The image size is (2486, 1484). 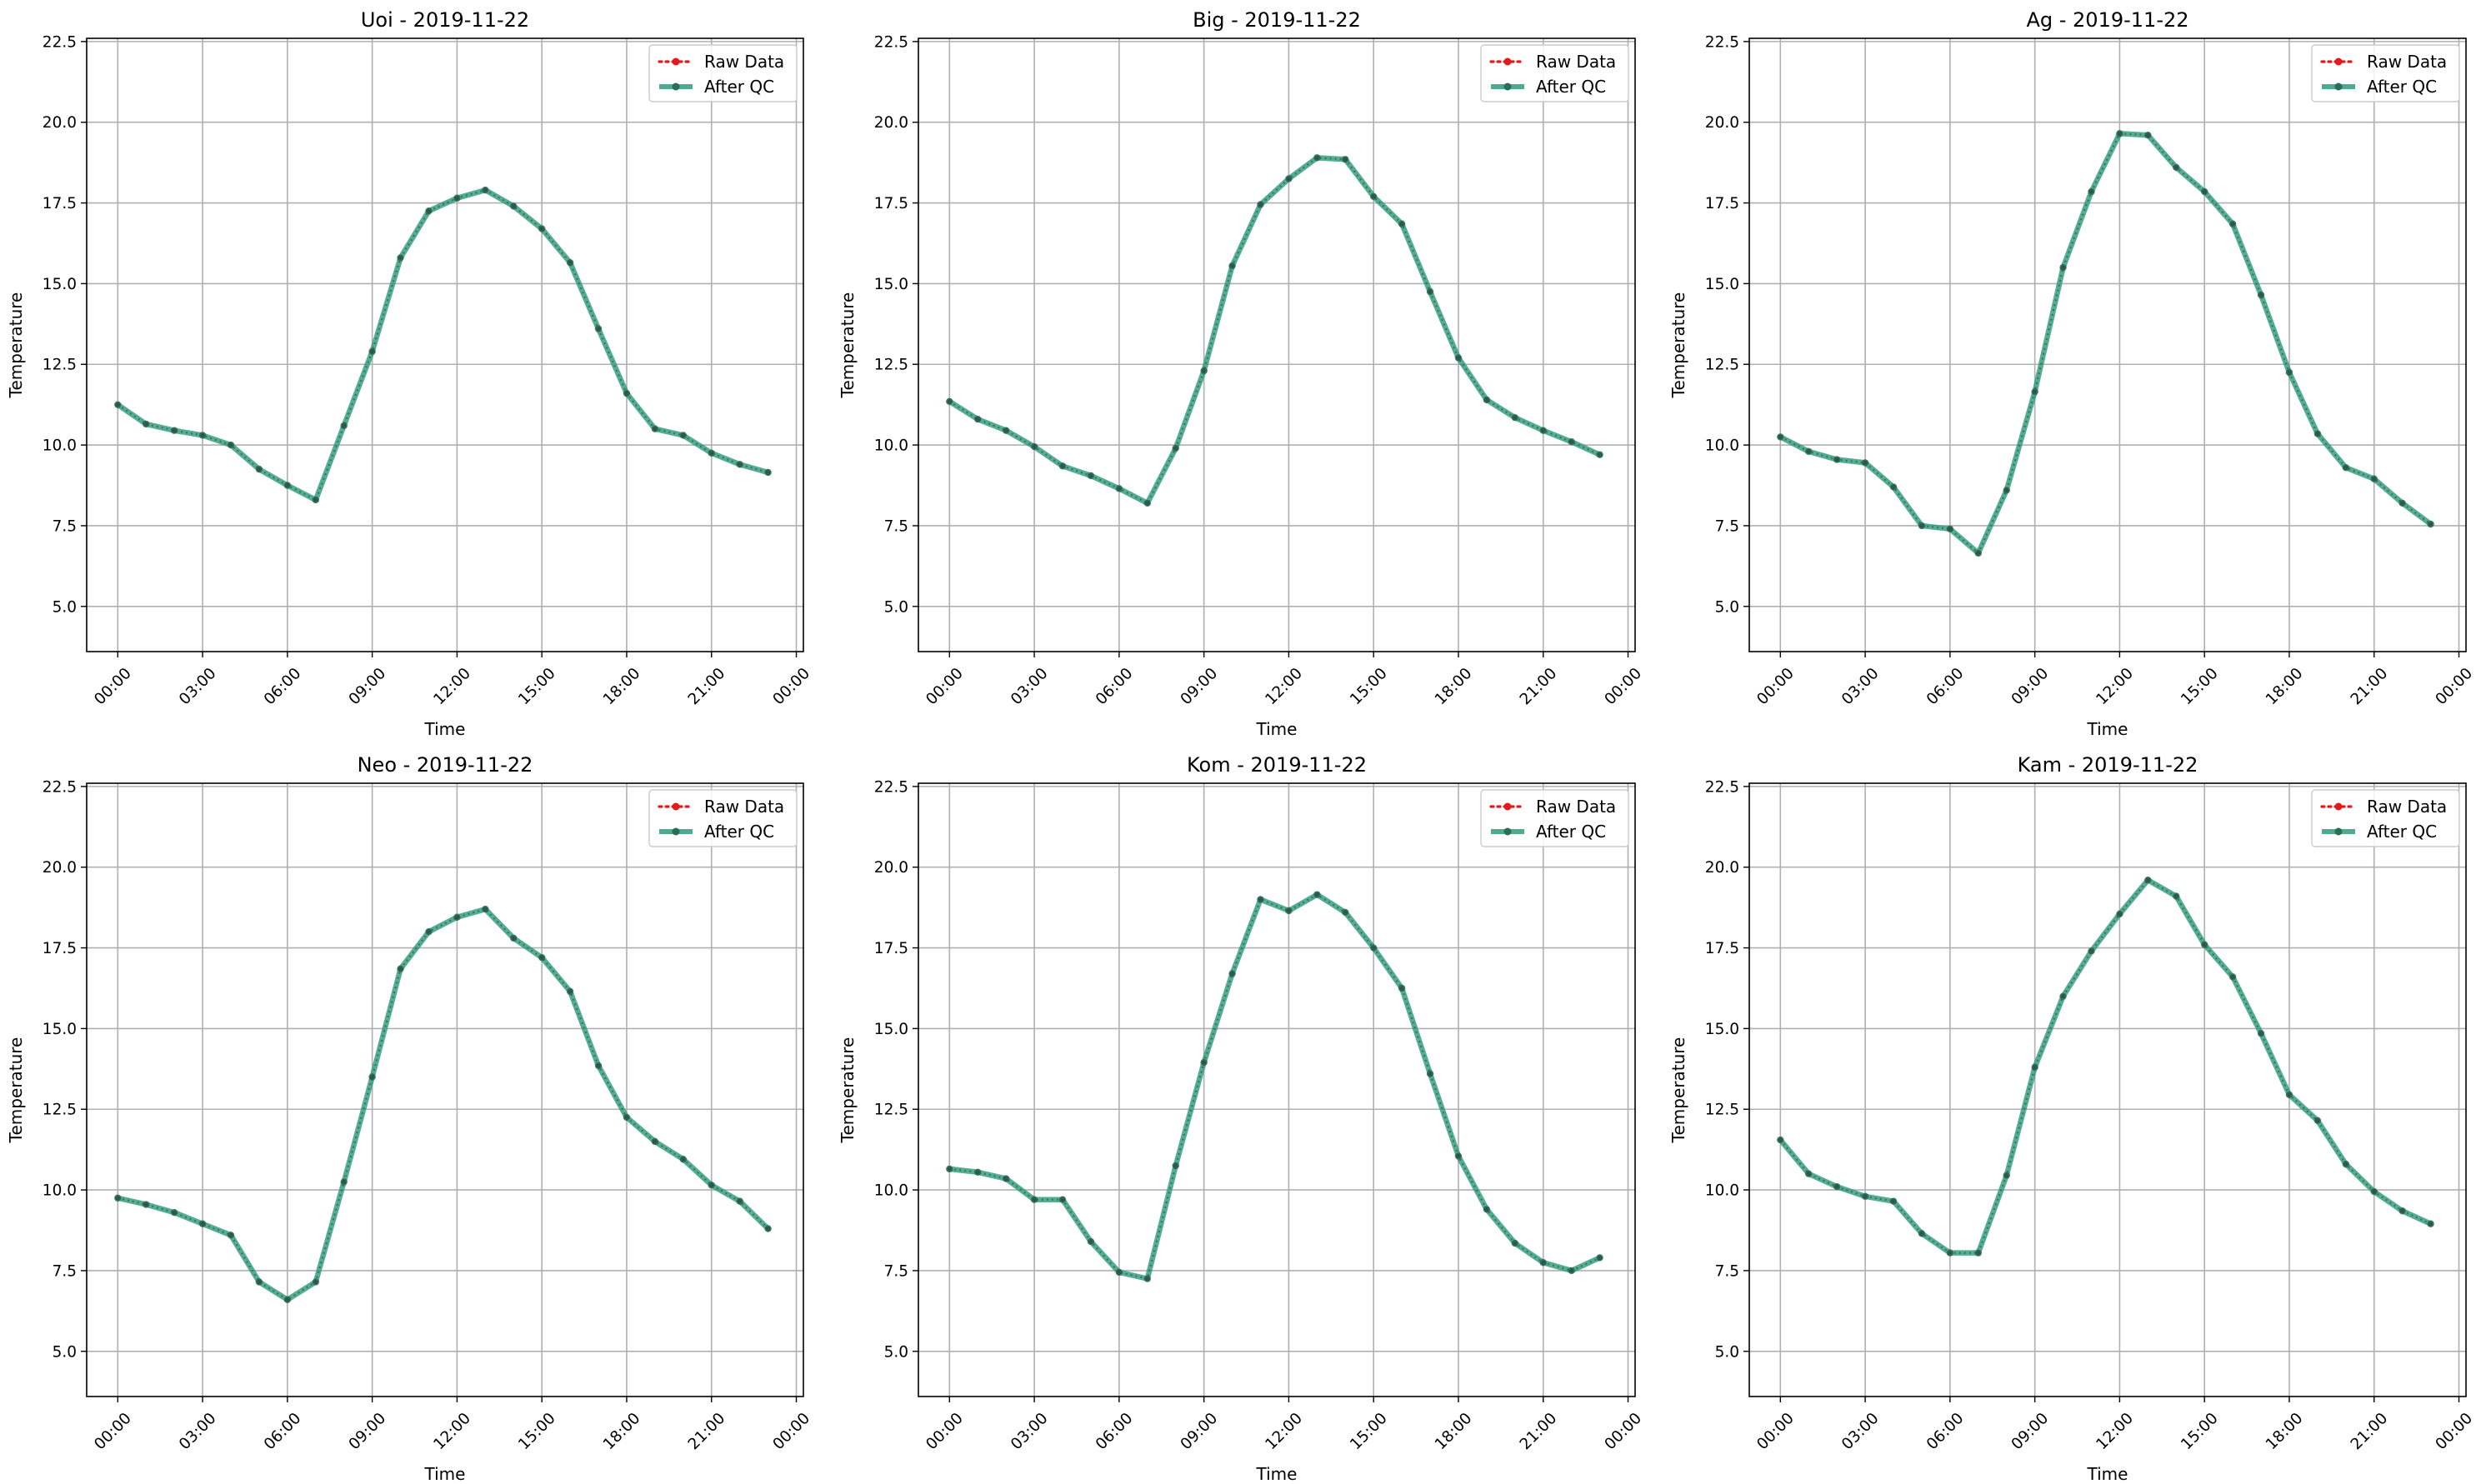 What do you see at coordinates (1275, 1086) in the screenshot?
I see `raw-data-line` at bounding box center [1275, 1086].